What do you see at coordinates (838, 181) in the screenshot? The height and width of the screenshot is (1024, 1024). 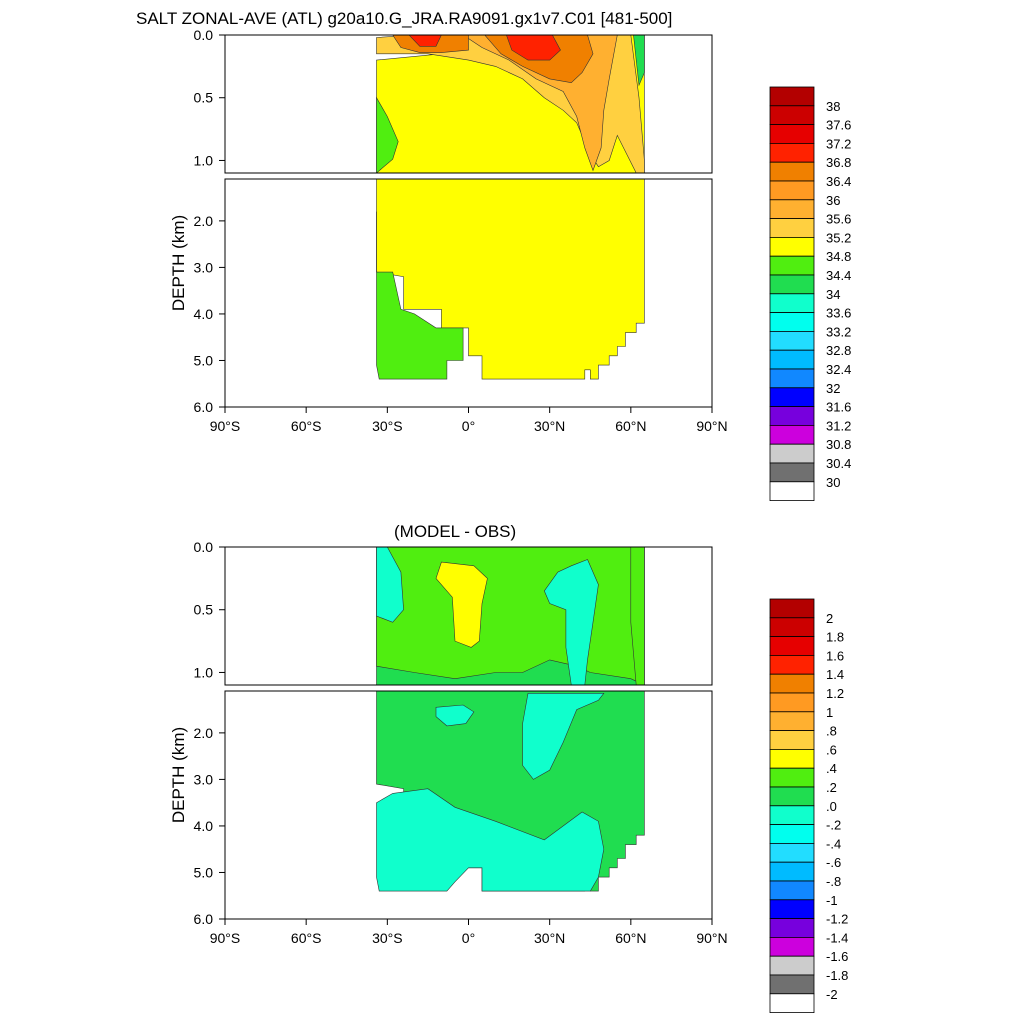 I see `colorbar-label: 36.4` at bounding box center [838, 181].